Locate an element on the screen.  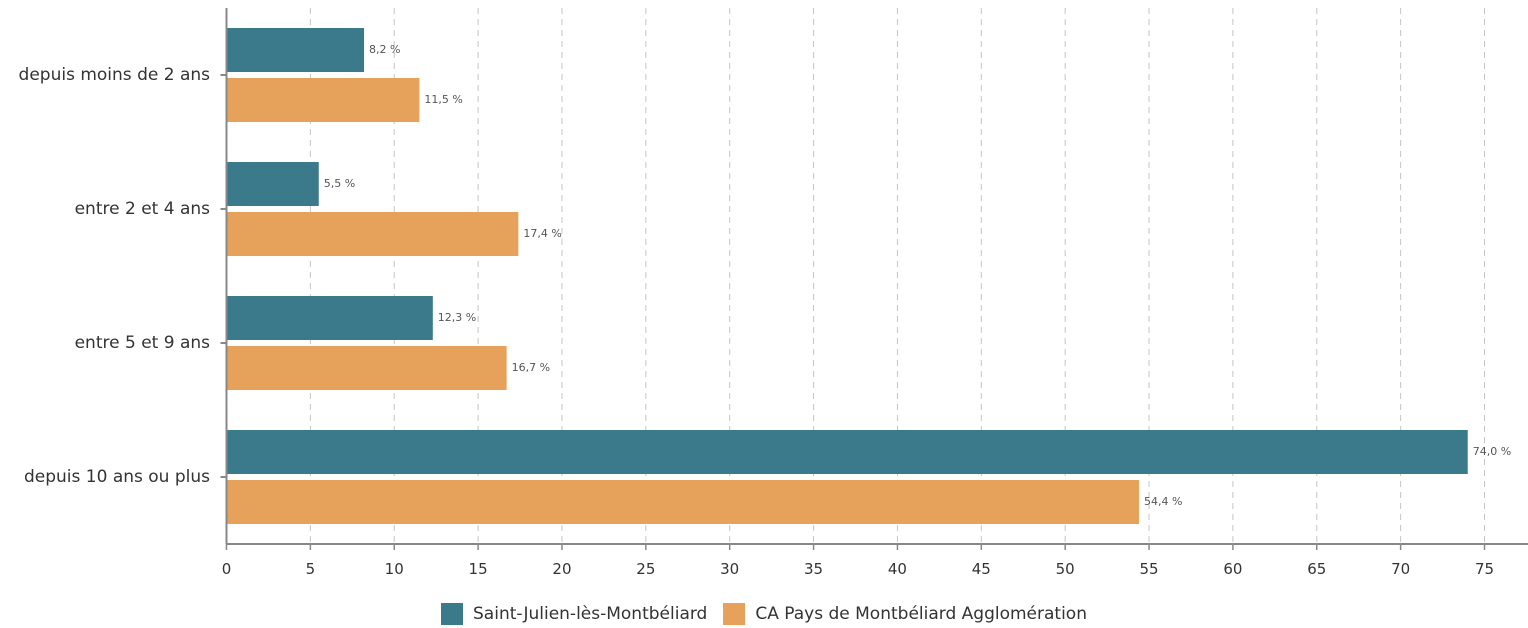
x-tick-label: 25 is located at coordinates (645, 569).